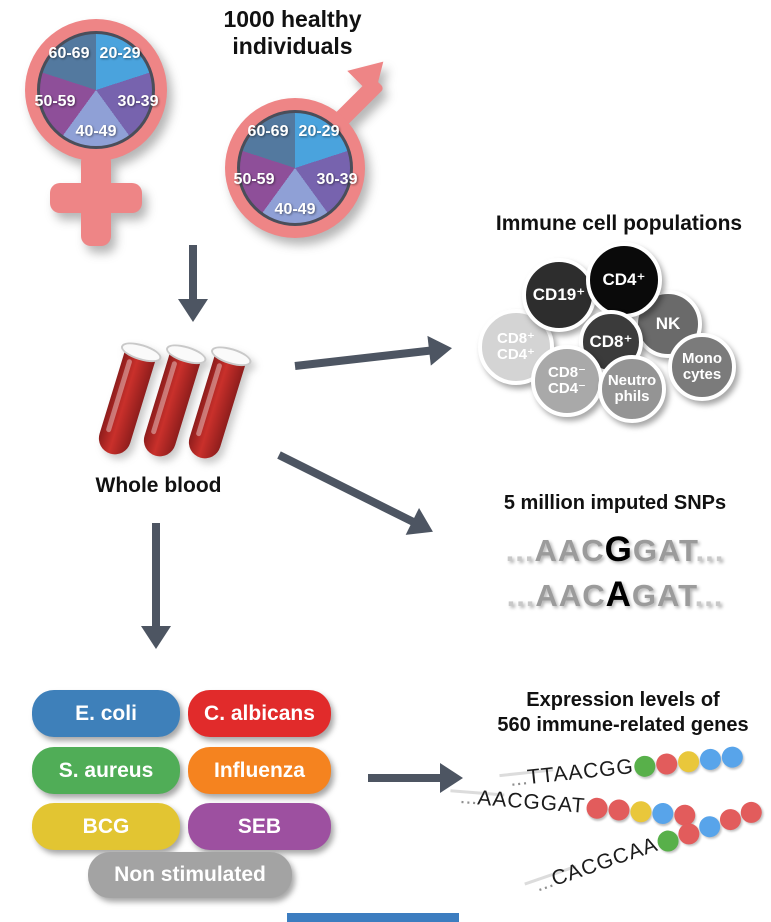 This screenshot has height=922, width=771. I want to click on arrow-individuals-to-blood, so click(193, 283).